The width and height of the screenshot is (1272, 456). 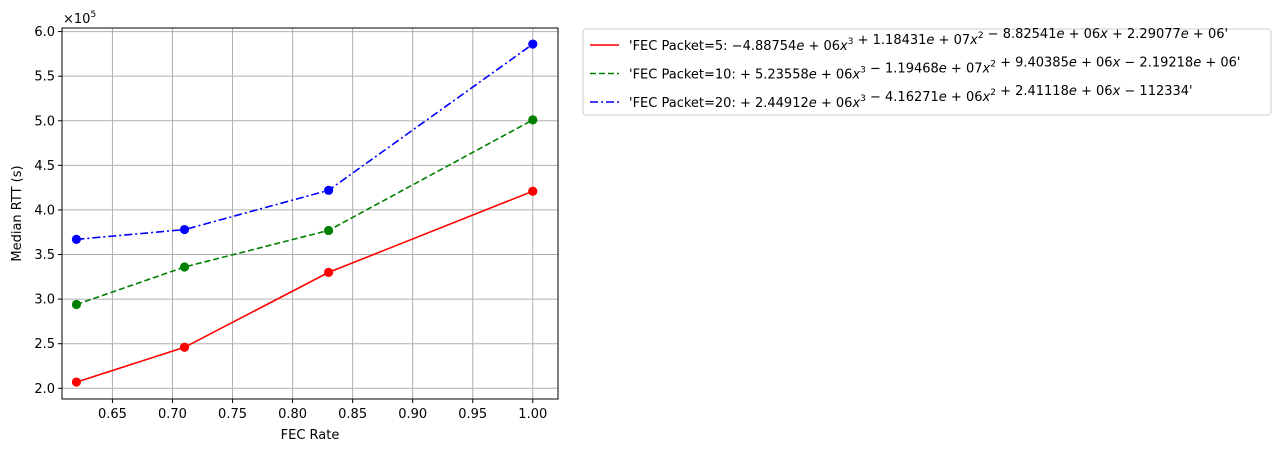 I want to click on x-tick-label: 0.95, so click(x=472, y=414).